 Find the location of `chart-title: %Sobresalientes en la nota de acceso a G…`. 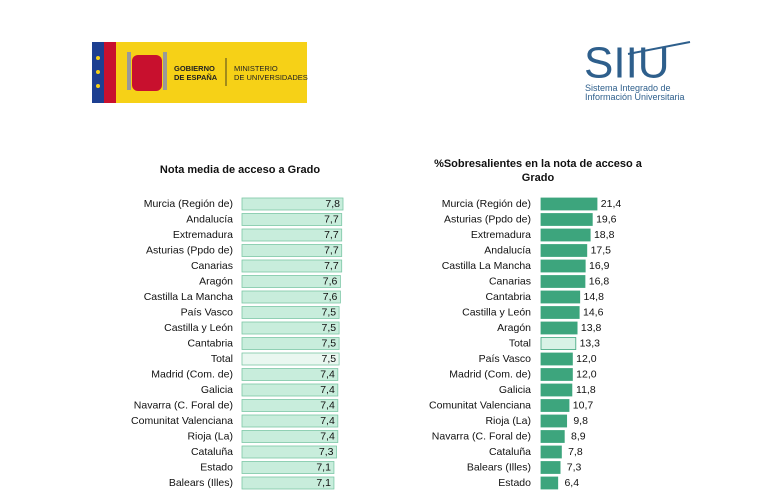

chart-title: %Sobresalientes en la nota de acceso a G… is located at coordinates (538, 171).